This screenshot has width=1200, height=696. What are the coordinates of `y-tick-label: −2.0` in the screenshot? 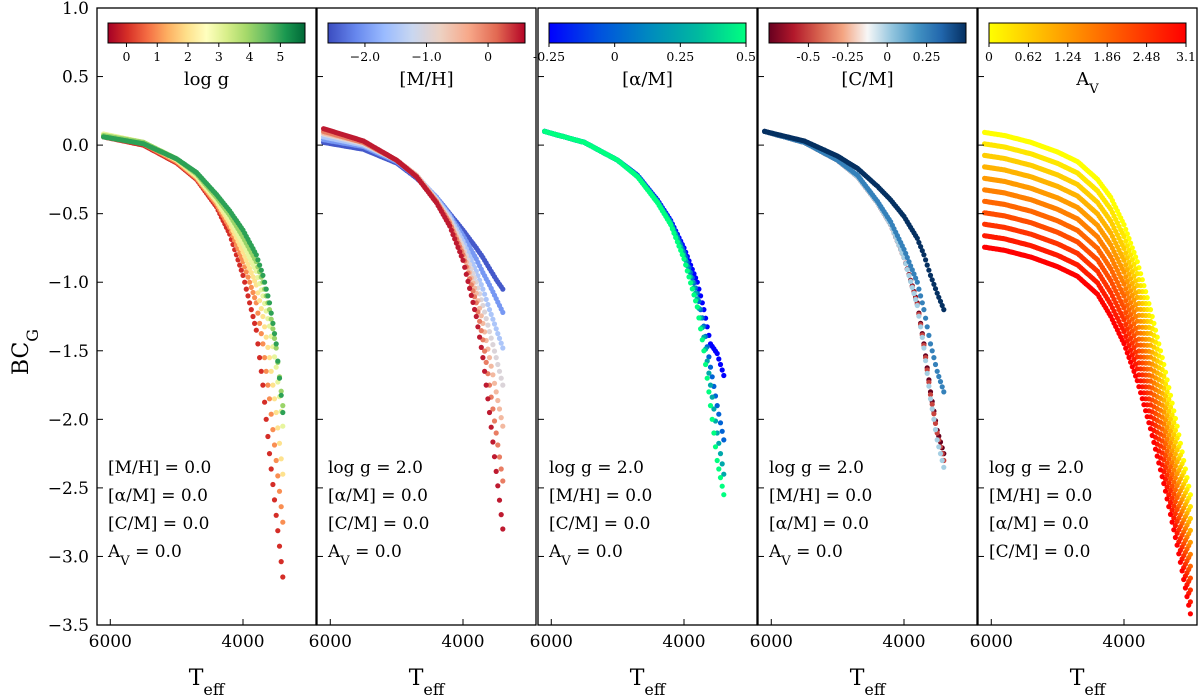 It's located at (68, 420).